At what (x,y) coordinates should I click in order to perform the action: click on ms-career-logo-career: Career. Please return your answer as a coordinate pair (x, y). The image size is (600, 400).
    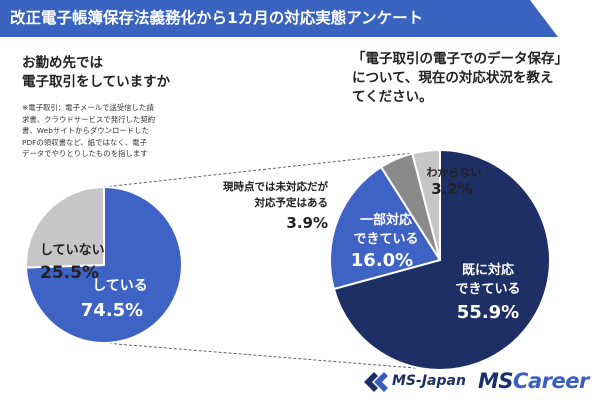
    Looking at the image, I should click on (551, 381).